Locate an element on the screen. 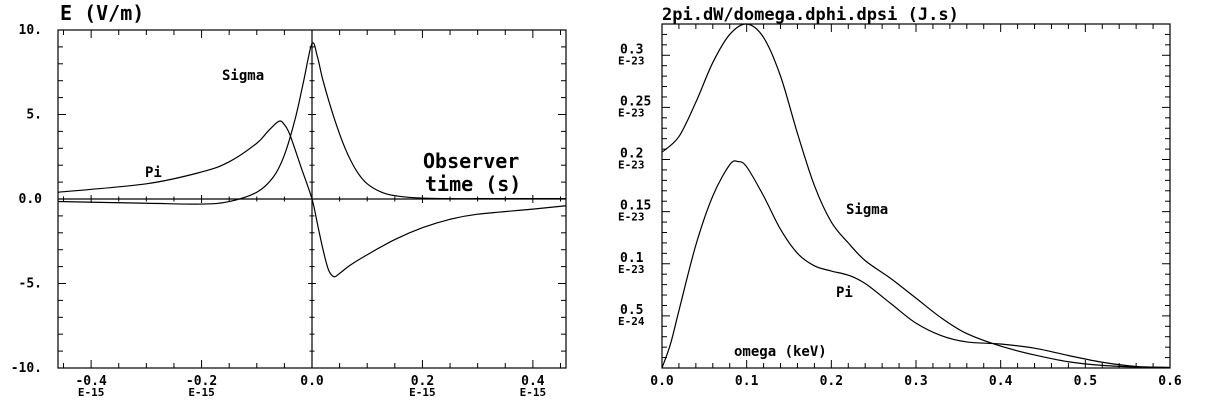 This screenshot has height=412, width=1205. left-x-tick-label: 0.0 is located at coordinates (312, 381).